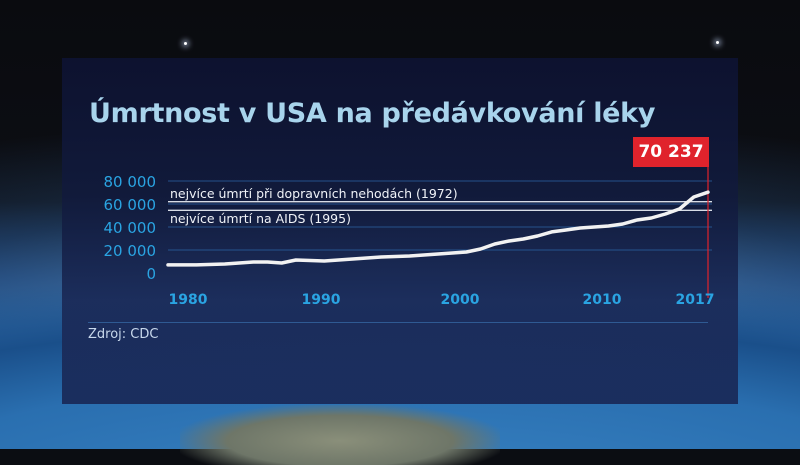  Describe the element at coordinates (671, 152) in the screenshot. I see `highlight-value-badge: 70 237` at that location.